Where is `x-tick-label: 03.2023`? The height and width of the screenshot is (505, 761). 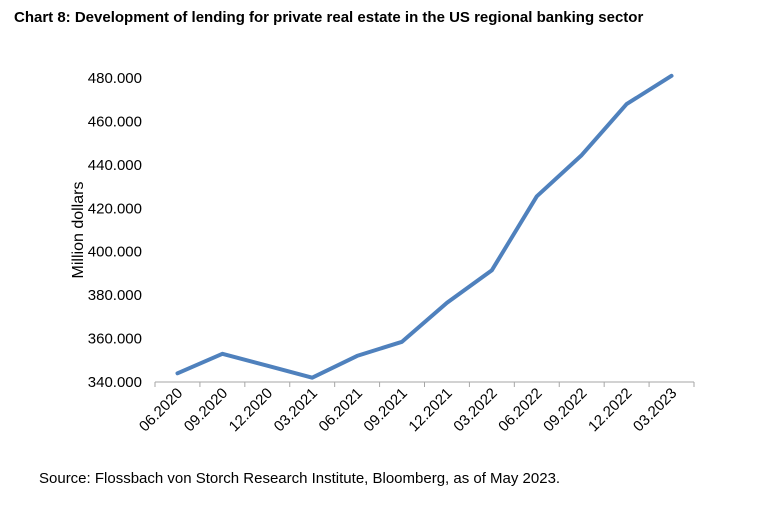
x-tick-label: 03.2023 is located at coordinates (655, 410).